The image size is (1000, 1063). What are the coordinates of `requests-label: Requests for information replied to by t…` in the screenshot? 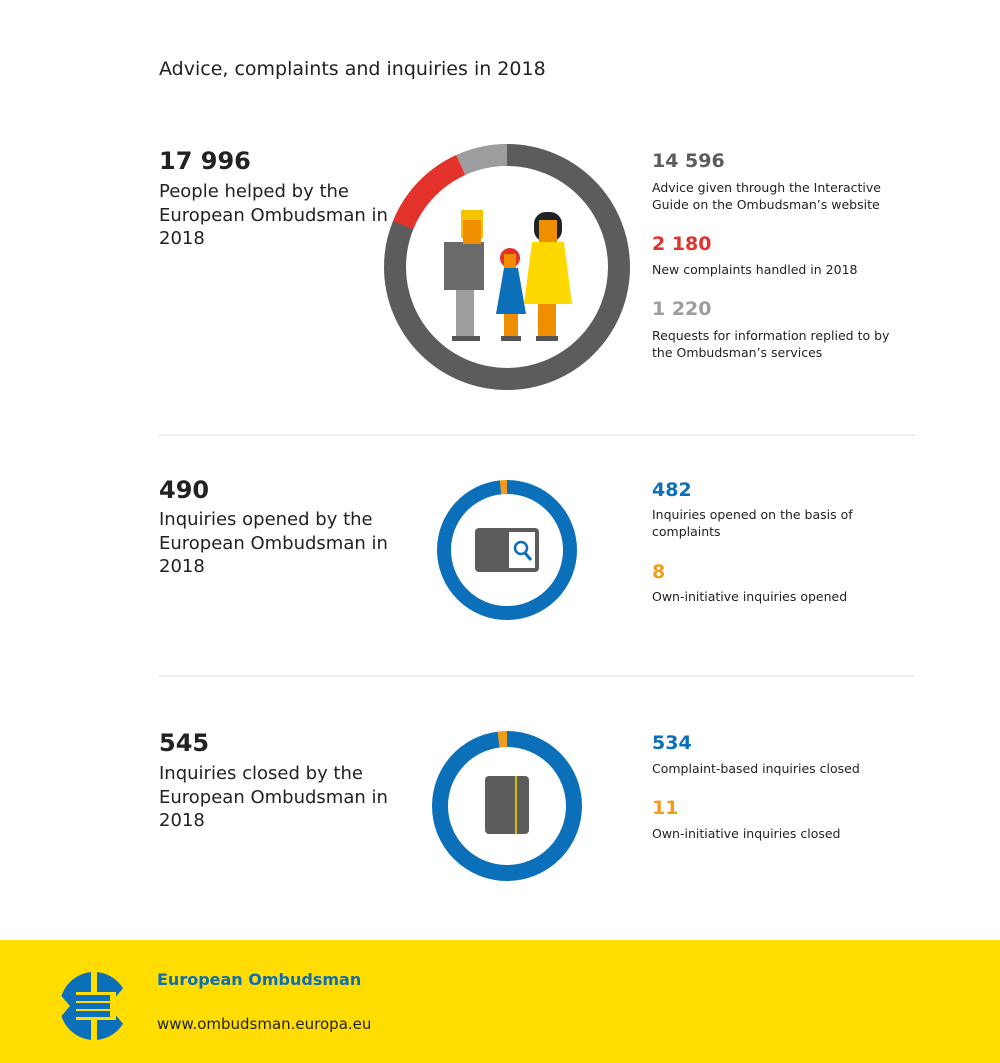 It's located at (771, 344).